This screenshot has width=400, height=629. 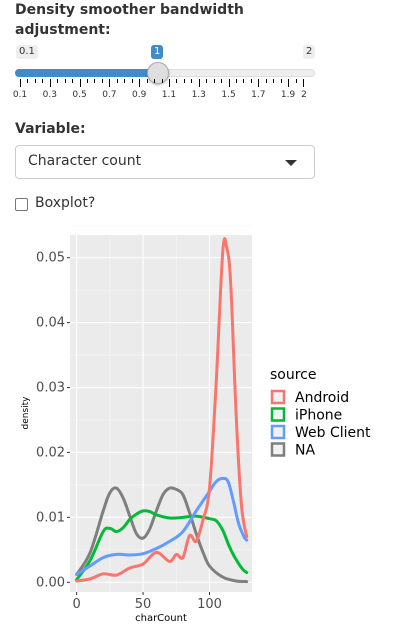 What do you see at coordinates (143, 604) in the screenshot?
I see `x-tick-label: 50` at bounding box center [143, 604].